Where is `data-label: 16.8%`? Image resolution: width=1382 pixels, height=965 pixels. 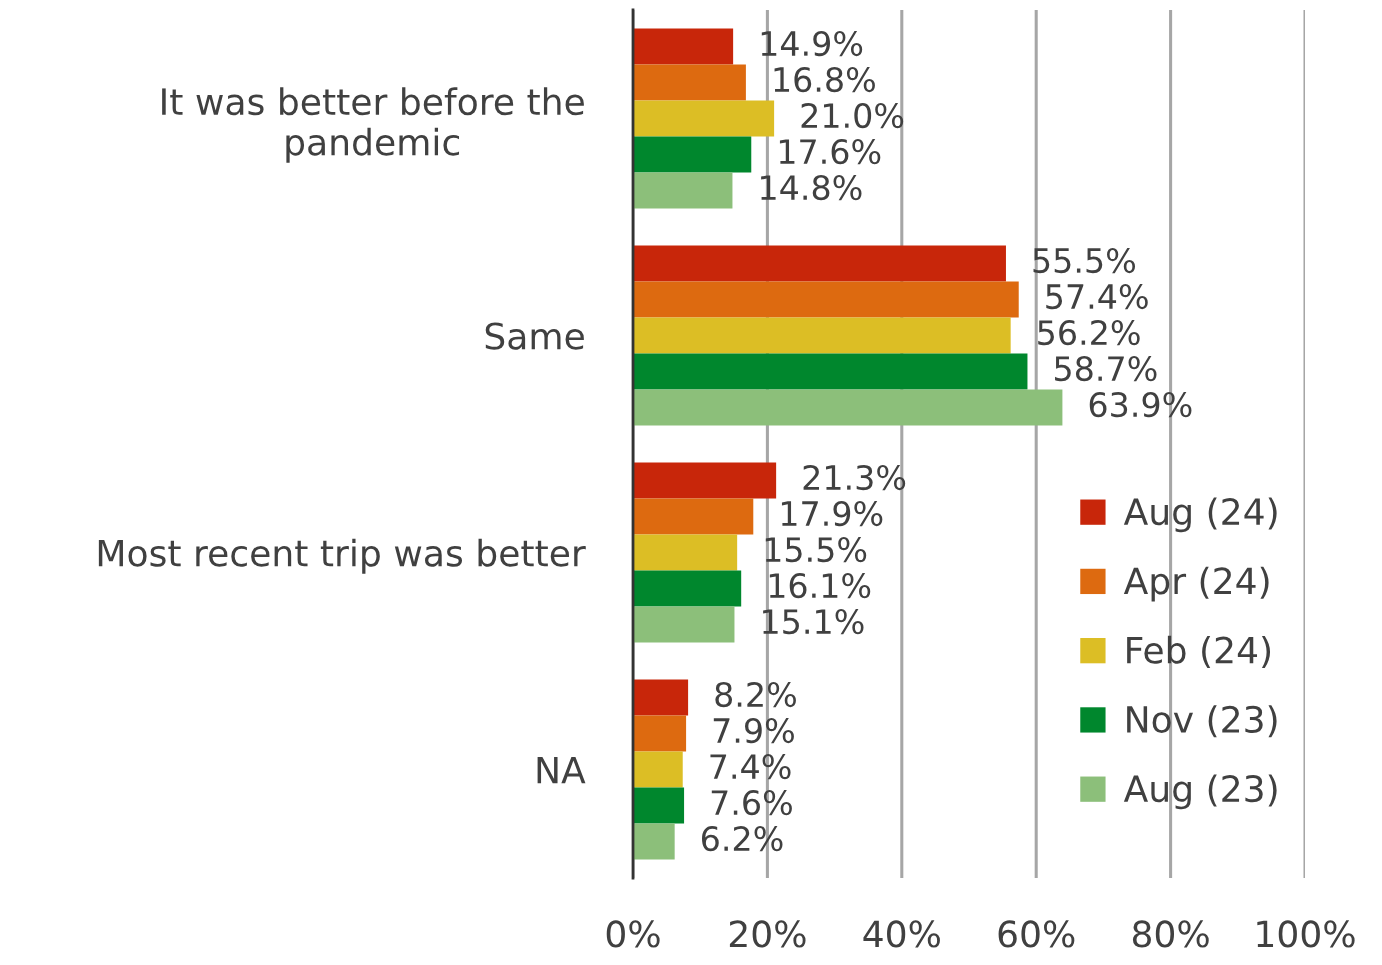
data-label: 16.8% is located at coordinates (824, 79).